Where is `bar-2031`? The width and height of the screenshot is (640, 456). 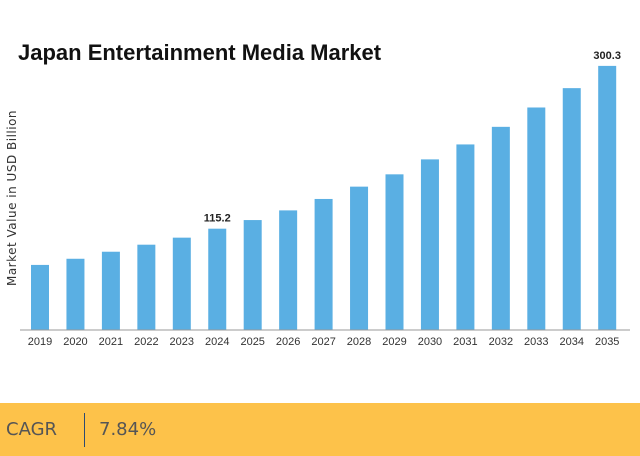
bar-2031 is located at coordinates (465, 237).